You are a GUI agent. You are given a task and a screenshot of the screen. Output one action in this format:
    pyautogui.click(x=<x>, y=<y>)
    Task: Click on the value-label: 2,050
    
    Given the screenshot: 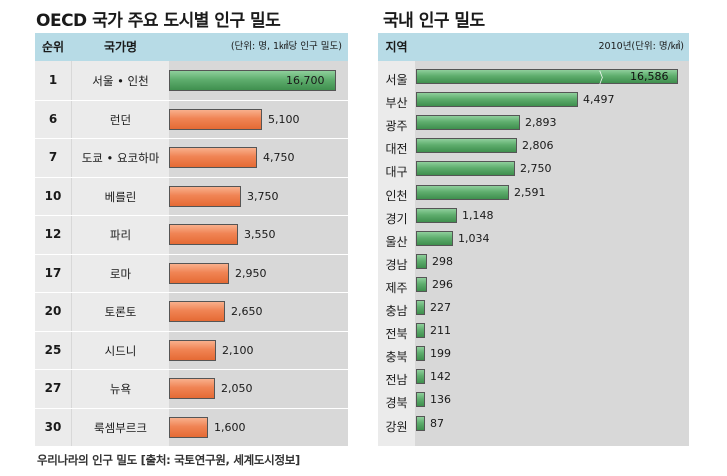 What is the action you would take?
    pyautogui.click(x=237, y=388)
    